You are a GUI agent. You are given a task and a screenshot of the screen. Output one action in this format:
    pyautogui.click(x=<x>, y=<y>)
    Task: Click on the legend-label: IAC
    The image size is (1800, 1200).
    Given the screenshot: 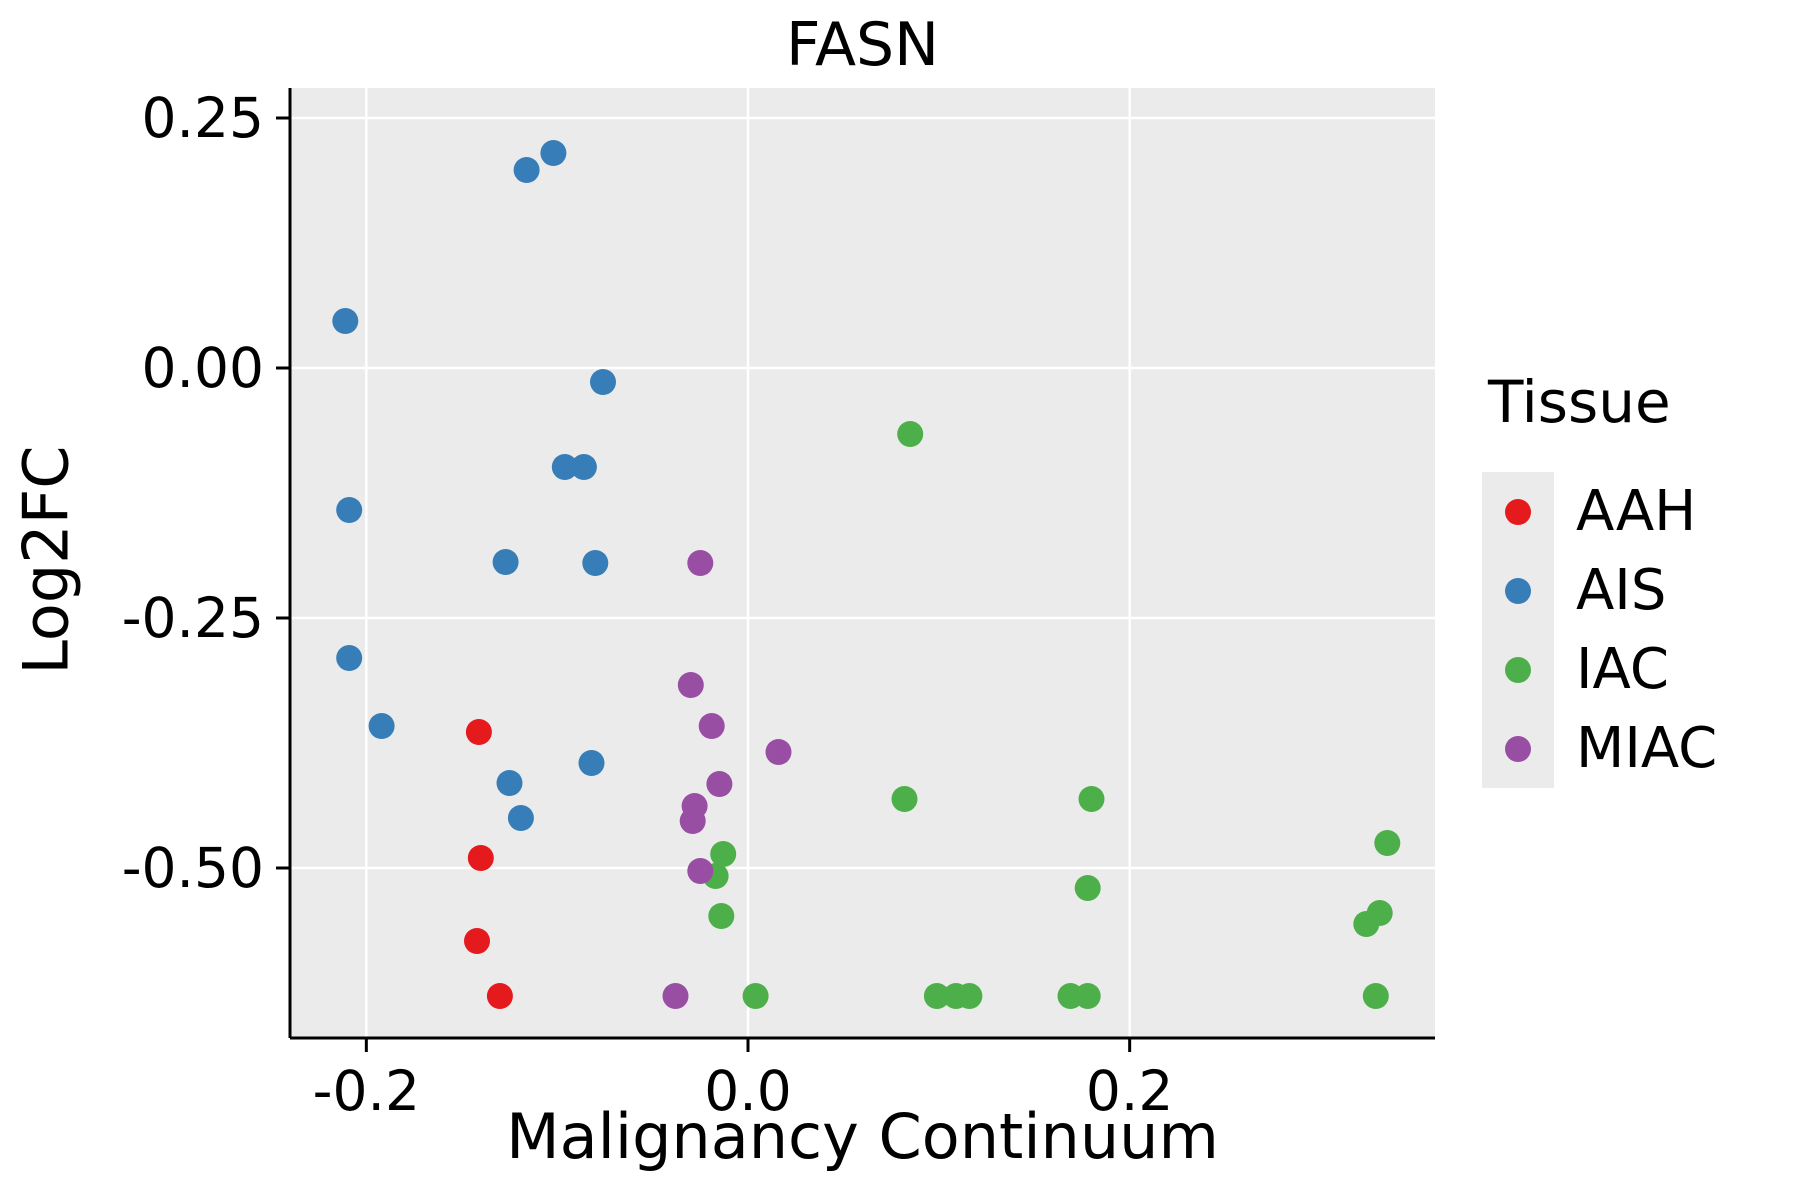 What is the action you would take?
    pyautogui.click(x=1622, y=669)
    